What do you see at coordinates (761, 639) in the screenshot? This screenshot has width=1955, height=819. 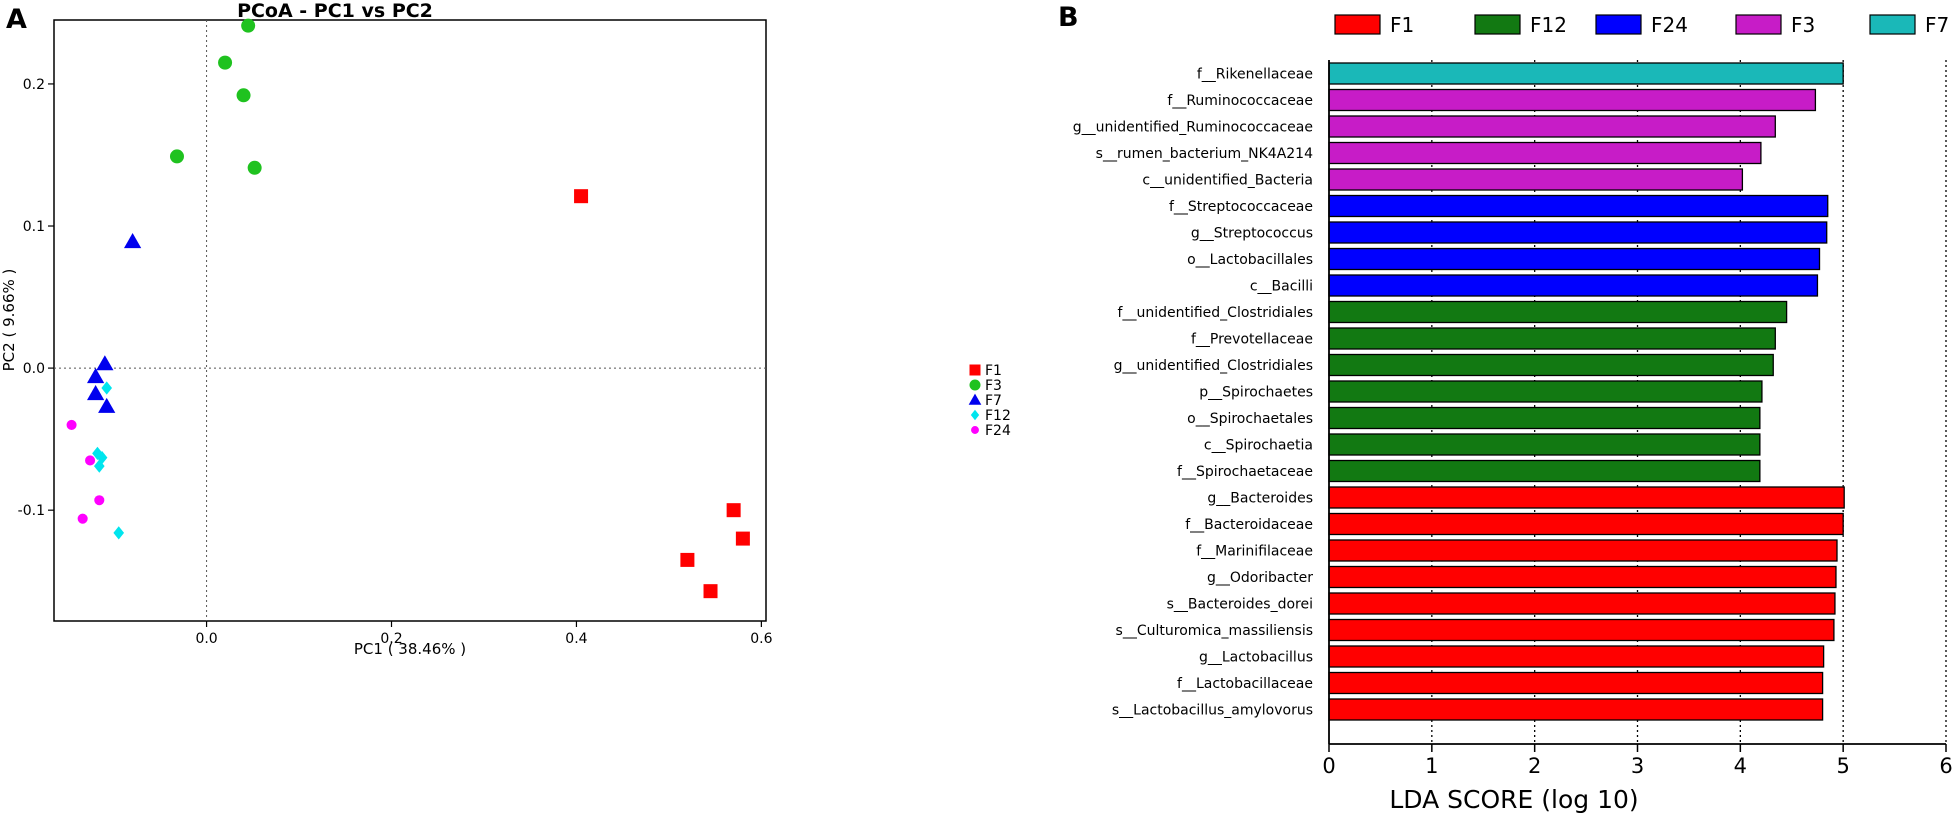 I see `pcoa-x-tick-label: 0.6` at bounding box center [761, 639].